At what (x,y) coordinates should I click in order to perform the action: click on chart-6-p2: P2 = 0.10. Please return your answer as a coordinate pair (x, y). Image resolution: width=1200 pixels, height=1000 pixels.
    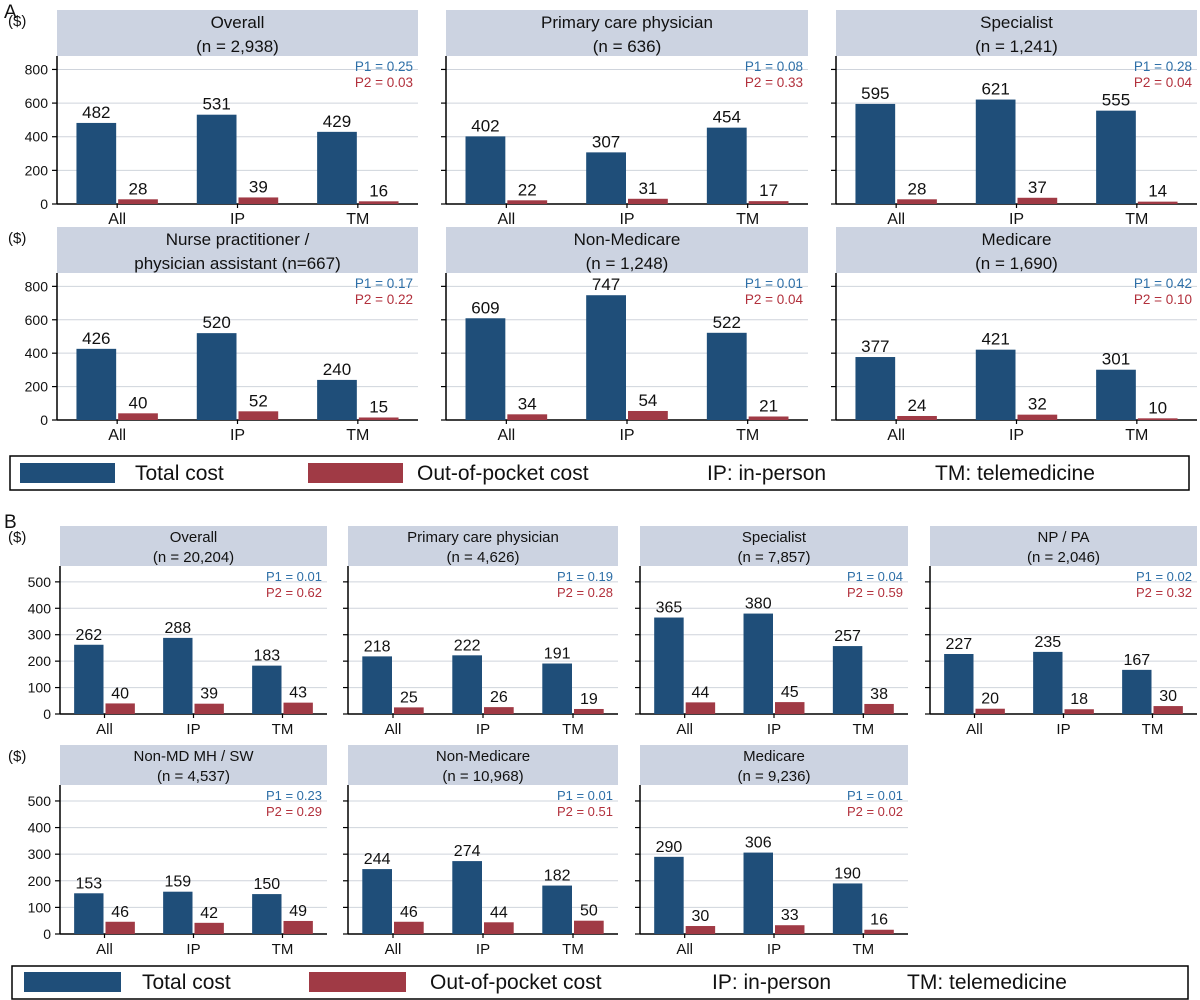
    Looking at the image, I should click on (1163, 299).